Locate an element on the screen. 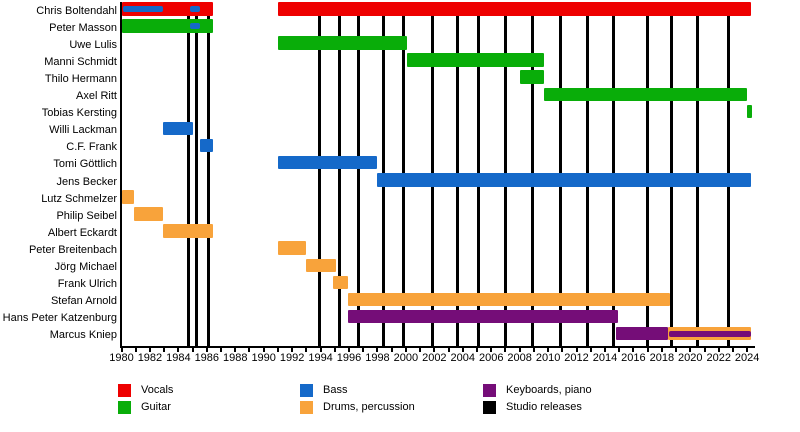 This screenshot has height=432, width=800. legend-swatch-guitar is located at coordinates (124, 407).